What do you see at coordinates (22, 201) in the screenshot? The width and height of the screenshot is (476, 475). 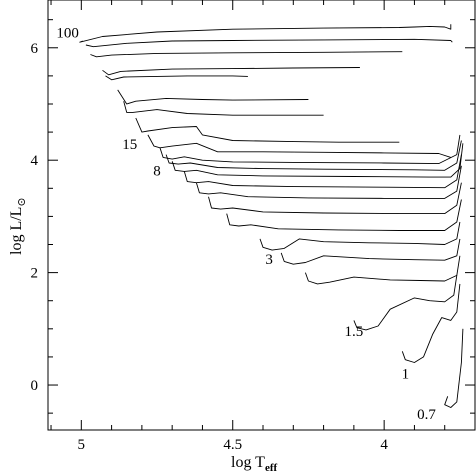 I see `y-axis-label-sub: ⊙` at bounding box center [22, 201].